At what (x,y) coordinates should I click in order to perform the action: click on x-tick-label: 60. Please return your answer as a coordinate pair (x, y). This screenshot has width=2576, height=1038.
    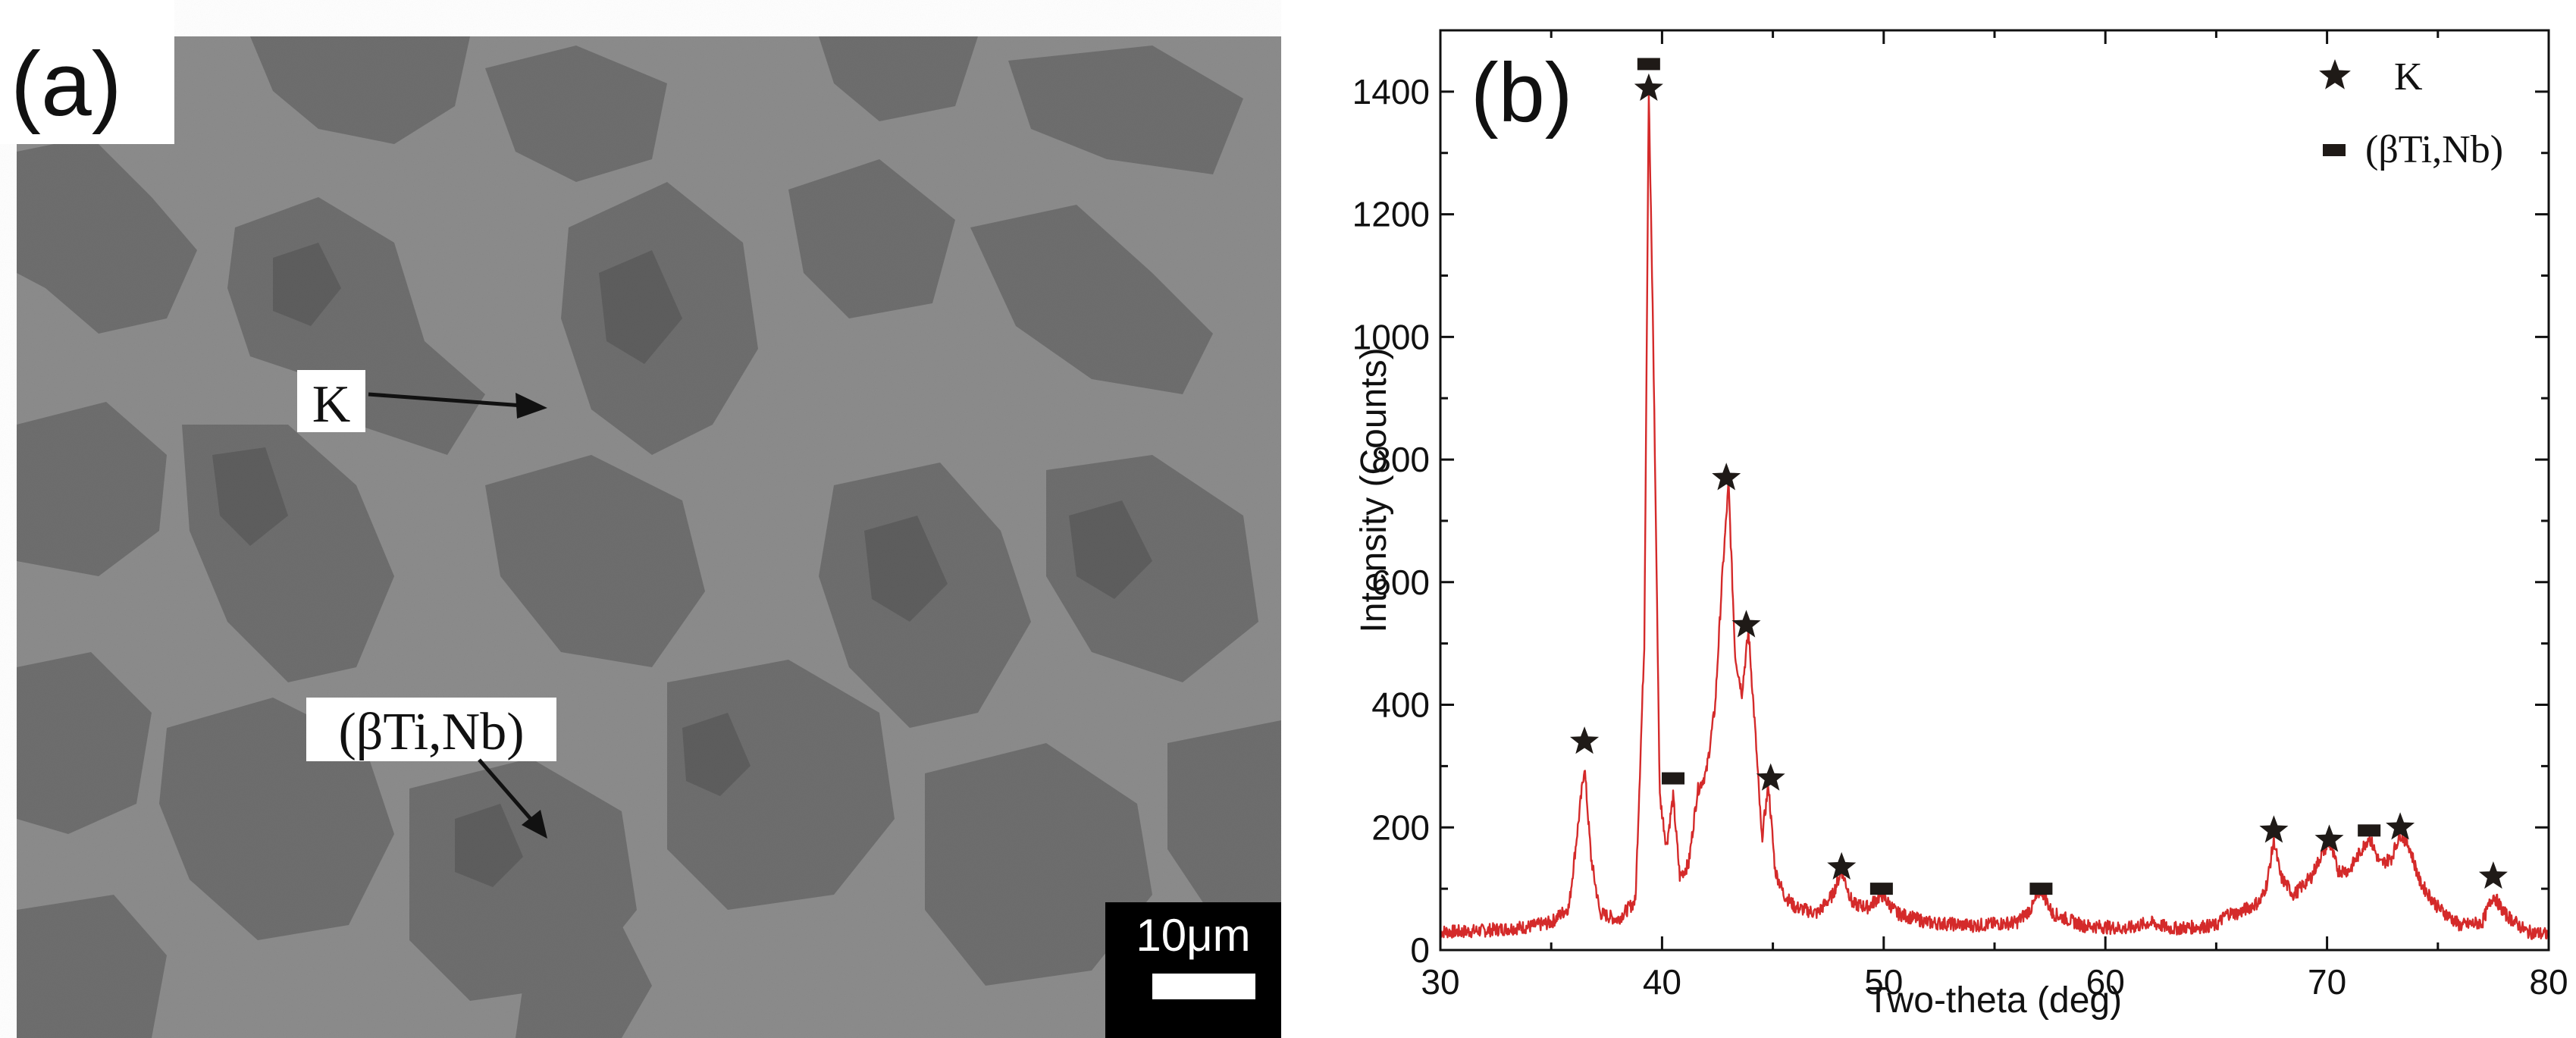
    Looking at the image, I should click on (2105, 982).